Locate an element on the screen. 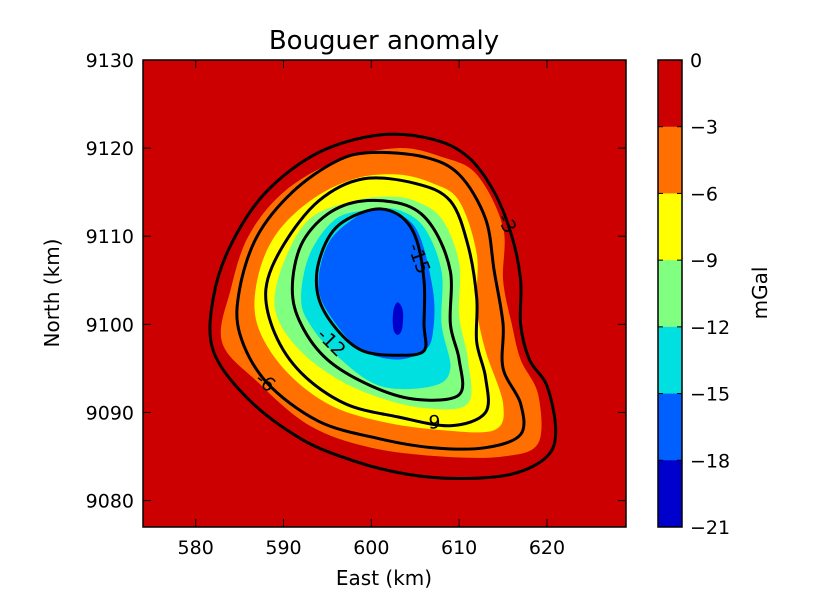 The image size is (840, 600). y-tick-label: 9130 is located at coordinates (110, 61).